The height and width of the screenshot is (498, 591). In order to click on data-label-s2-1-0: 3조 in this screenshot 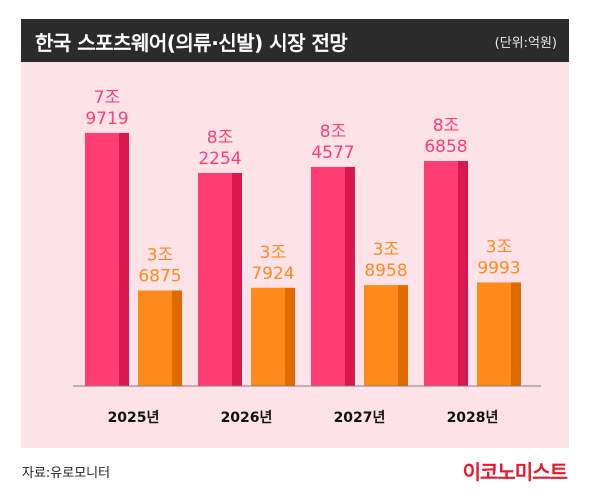, I will do `click(273, 253)`.